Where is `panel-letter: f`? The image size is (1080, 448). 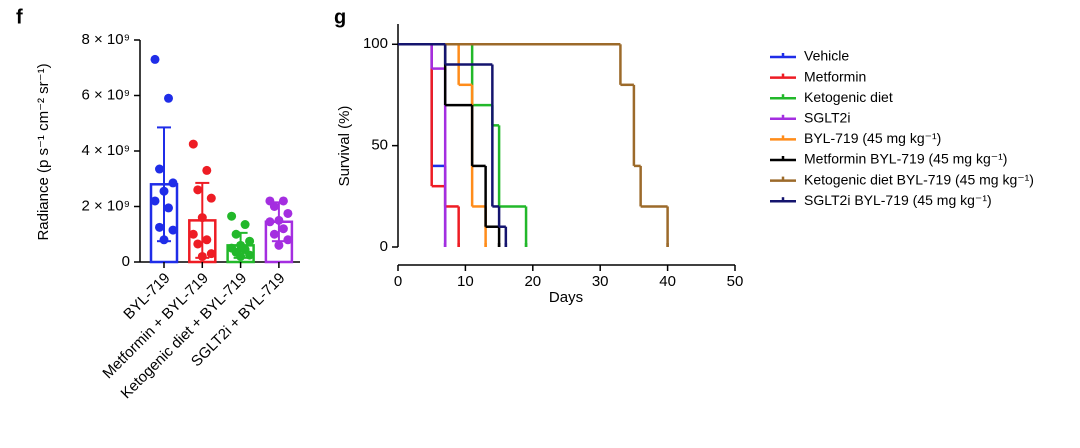
panel-letter: f is located at coordinates (19, 17).